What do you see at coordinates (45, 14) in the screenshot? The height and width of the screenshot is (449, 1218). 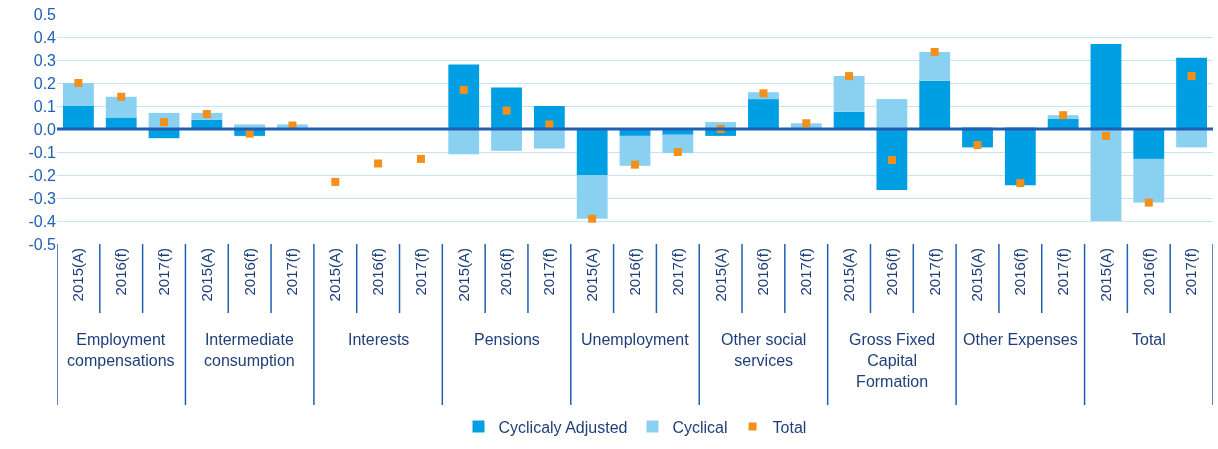 I see `y-tick-label: 0.5` at bounding box center [45, 14].